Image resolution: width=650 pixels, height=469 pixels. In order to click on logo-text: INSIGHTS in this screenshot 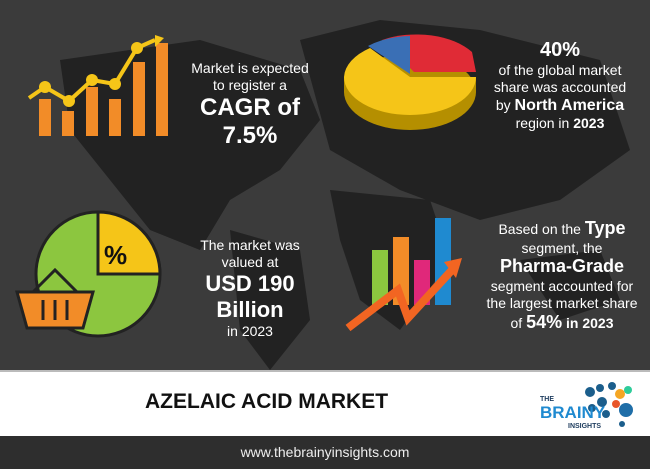, I will do `click(585, 426)`.